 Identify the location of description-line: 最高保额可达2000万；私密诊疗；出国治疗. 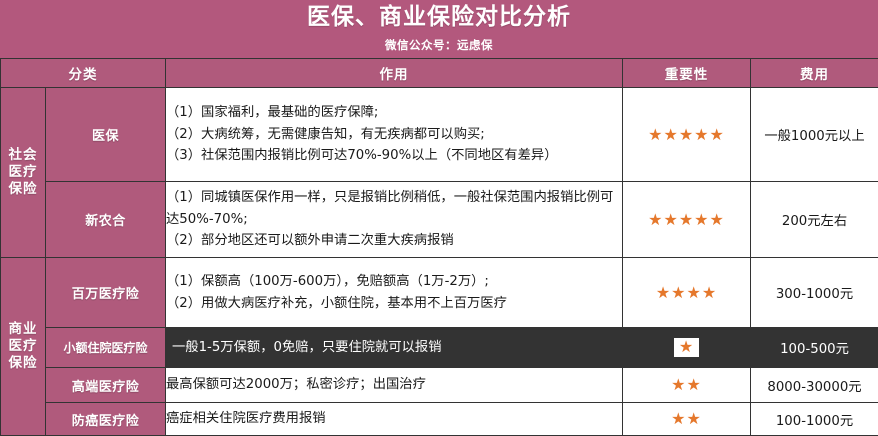
(296, 385).